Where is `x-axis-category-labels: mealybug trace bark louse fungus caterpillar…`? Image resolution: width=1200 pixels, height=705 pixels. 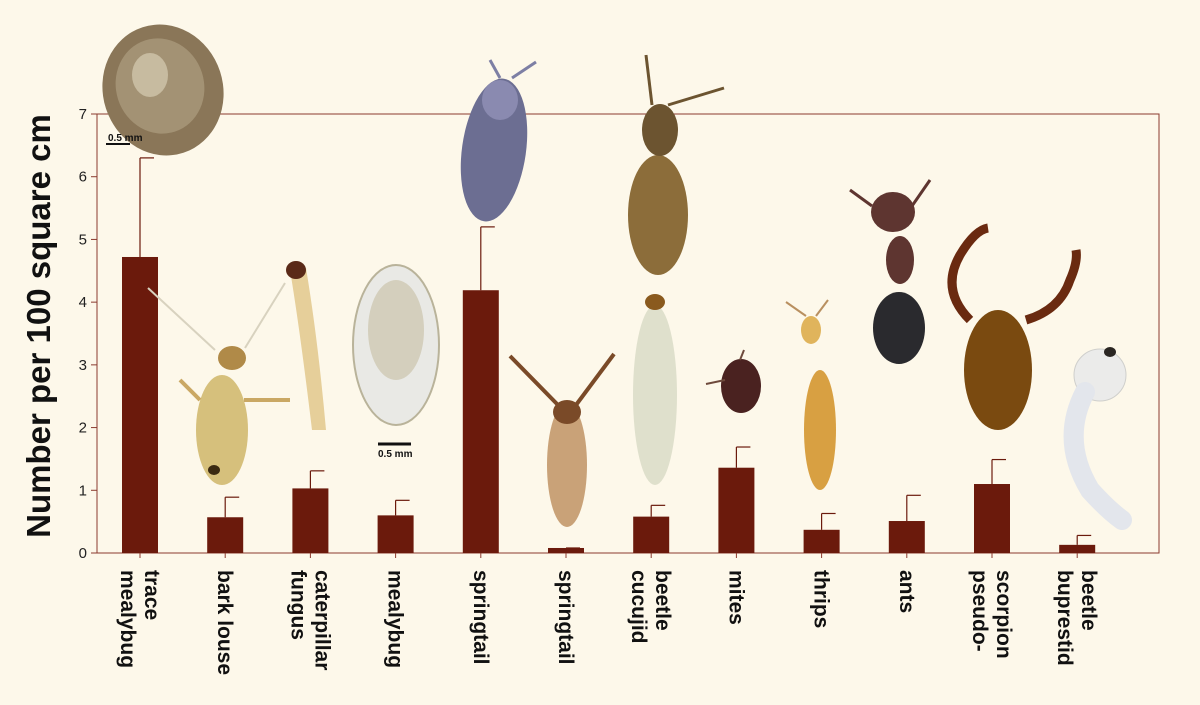
x-axis-category-labels: mealybug trace bark louse fungus caterpillar… is located at coordinates (608, 622).